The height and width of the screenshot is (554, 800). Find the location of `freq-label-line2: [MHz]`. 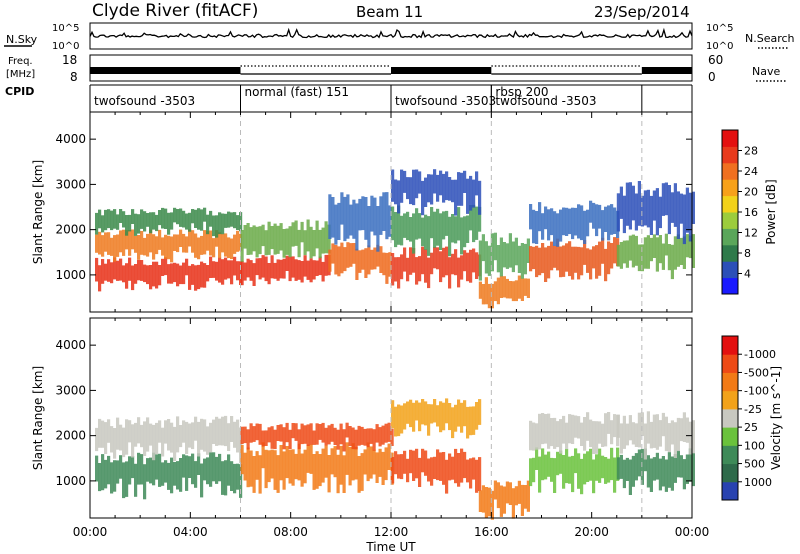

freq-label-line2: [MHz] is located at coordinates (20, 74).